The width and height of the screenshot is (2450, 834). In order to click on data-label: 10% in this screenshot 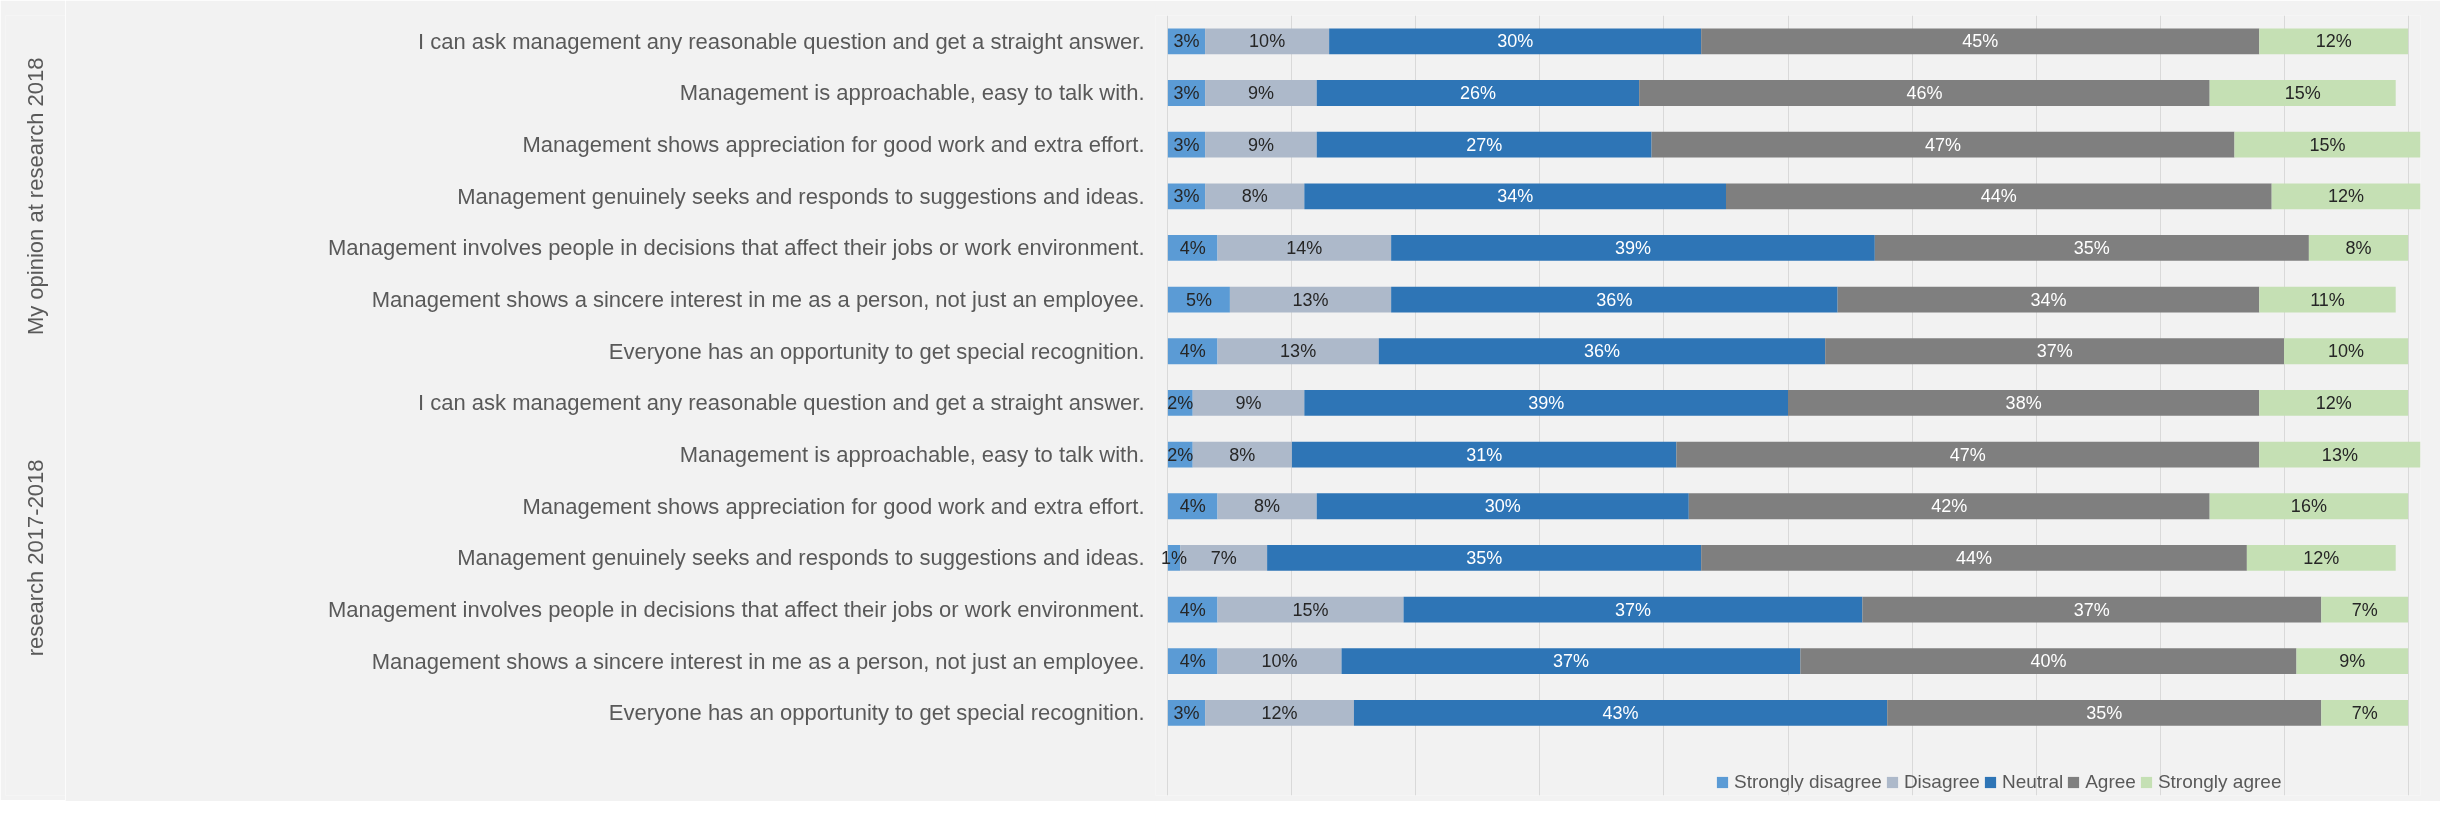, I will do `click(1267, 41)`.